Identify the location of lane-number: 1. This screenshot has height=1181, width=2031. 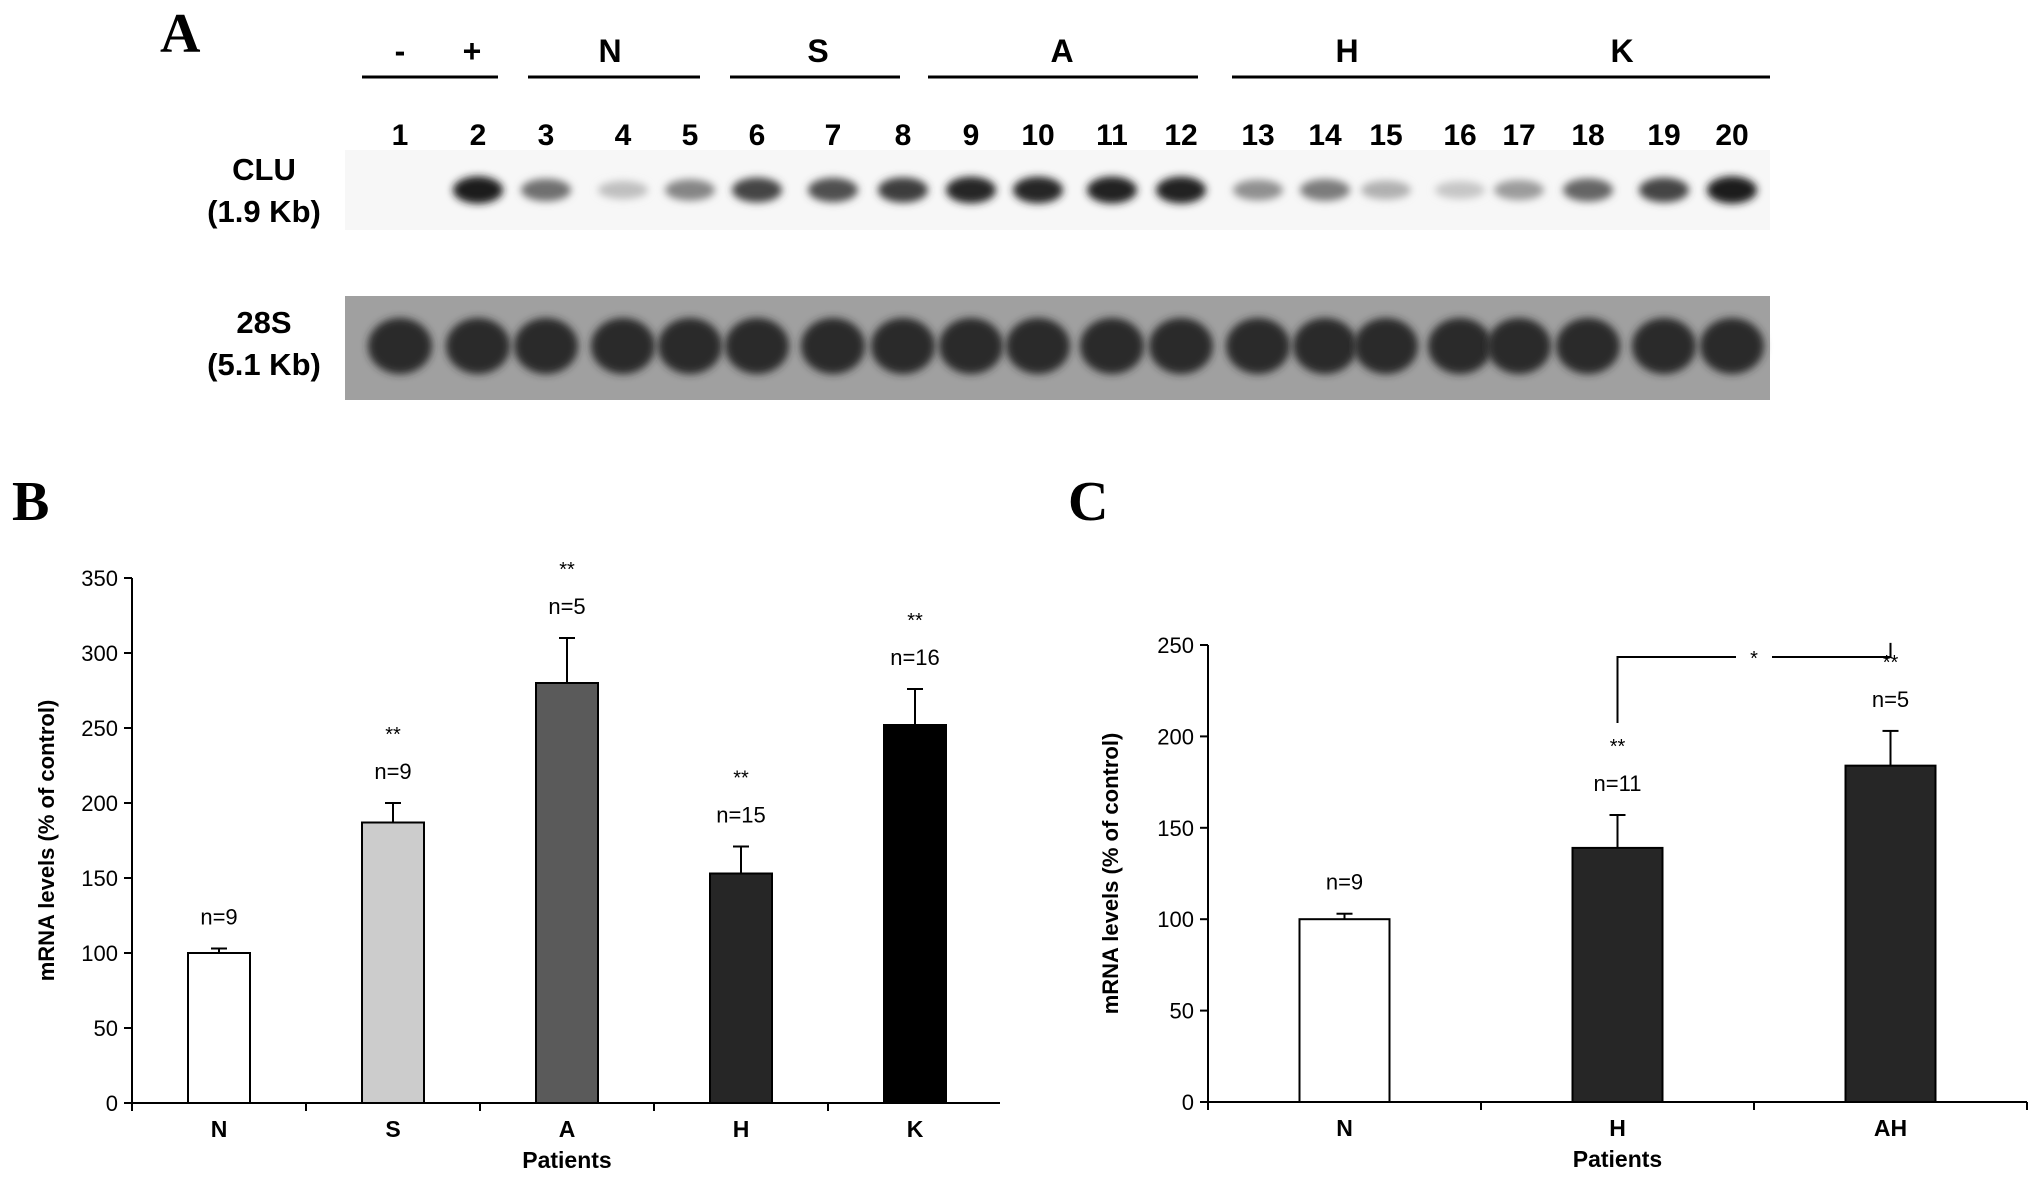
(400, 135).